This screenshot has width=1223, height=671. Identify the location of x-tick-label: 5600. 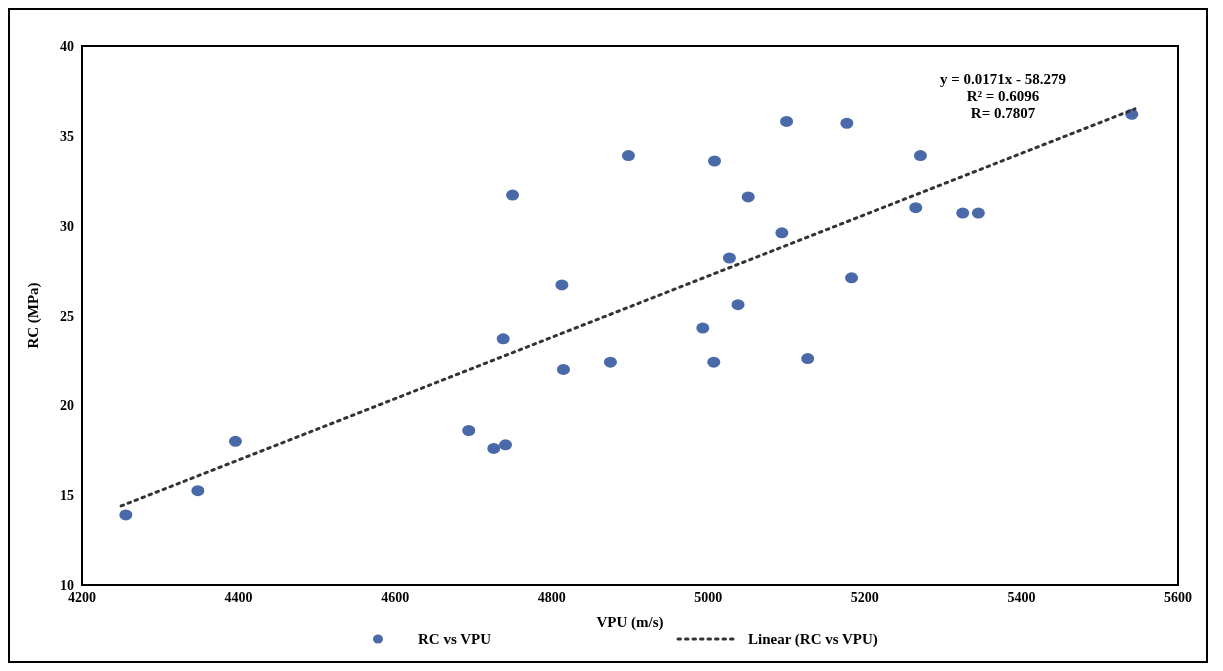
(1178, 597).